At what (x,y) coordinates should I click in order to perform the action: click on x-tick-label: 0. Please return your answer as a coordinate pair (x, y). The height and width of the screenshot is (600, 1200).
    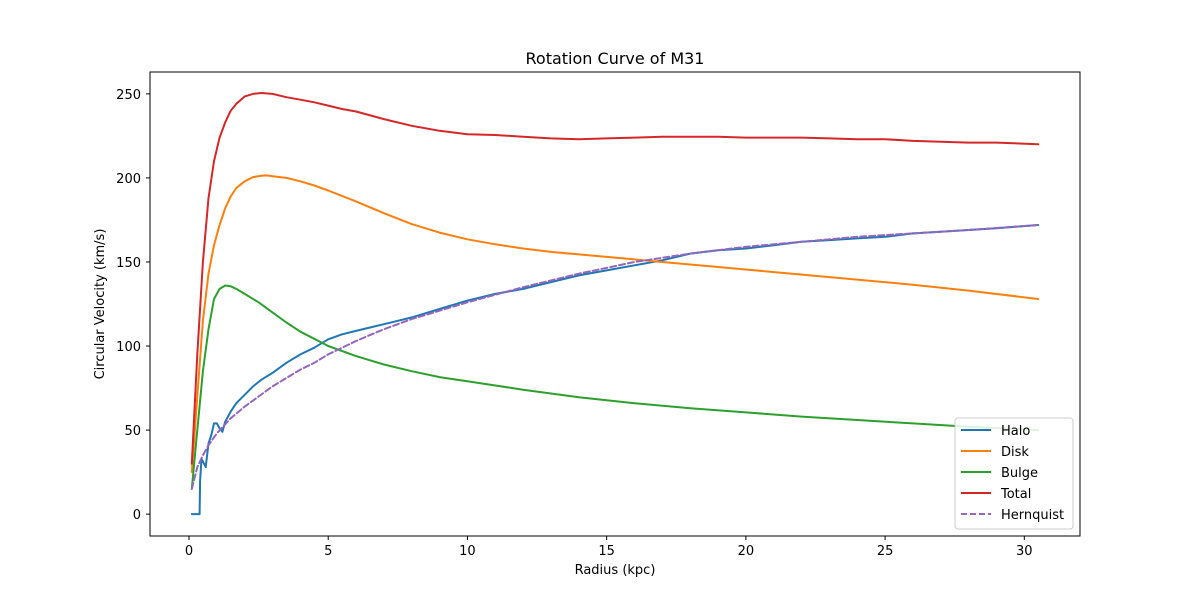
    Looking at the image, I should click on (189, 551).